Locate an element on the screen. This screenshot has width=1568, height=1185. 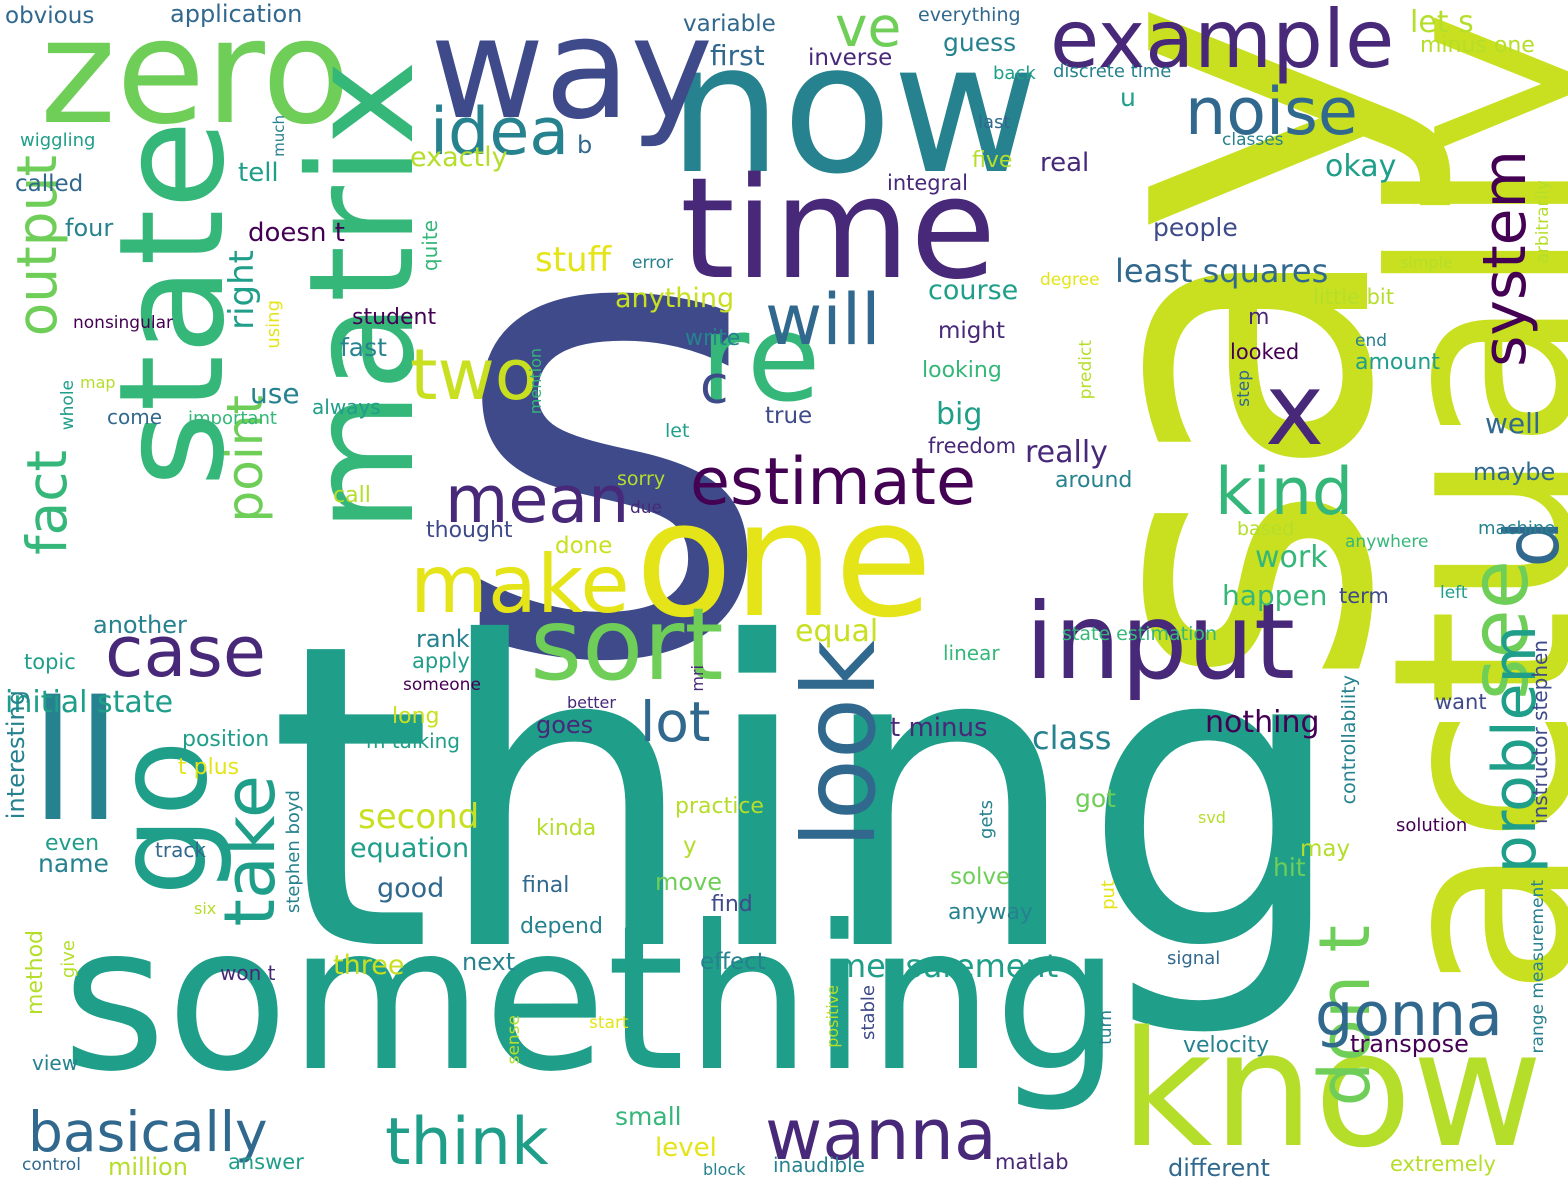
cloud-word: stable is located at coordinates (868, 1012).